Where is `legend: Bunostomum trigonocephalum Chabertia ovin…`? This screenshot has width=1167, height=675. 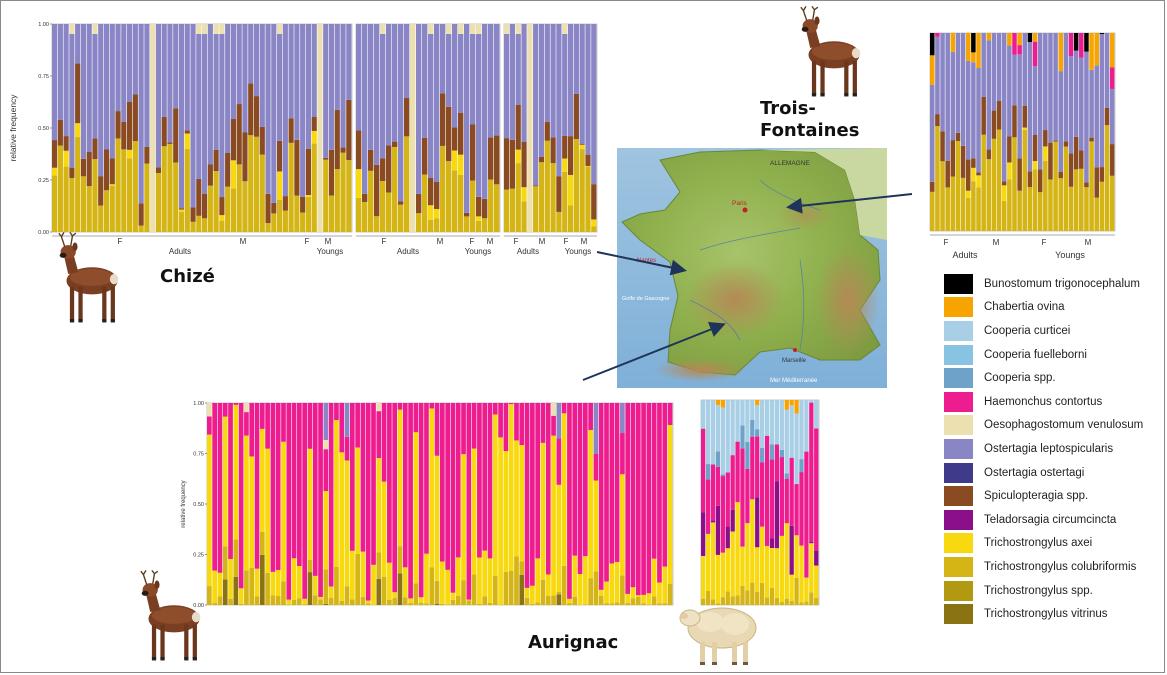 legend: Bunostomum trigonocephalum Chabertia ovin… is located at coordinates (1051, 449).